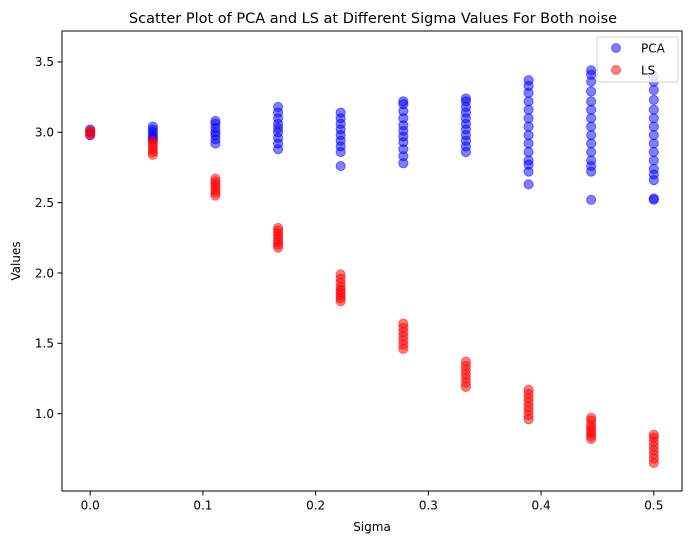 The image size is (691, 545). I want to click on y-tick-label: 1.0, so click(44, 414).